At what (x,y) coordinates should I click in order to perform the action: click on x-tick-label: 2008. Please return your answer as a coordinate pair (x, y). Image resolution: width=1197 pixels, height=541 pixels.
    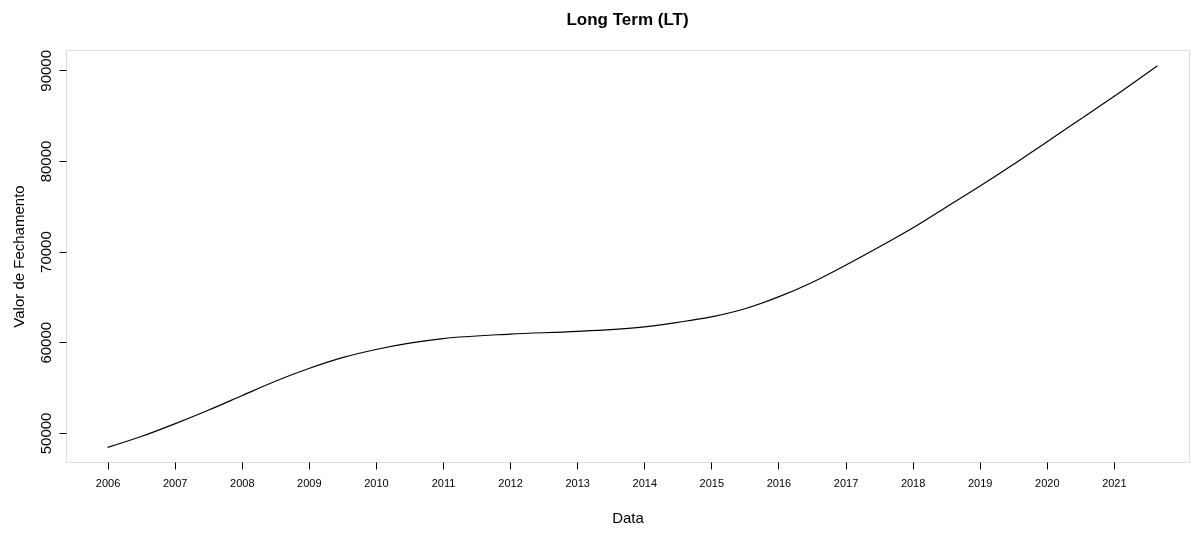
    Looking at the image, I should click on (242, 482).